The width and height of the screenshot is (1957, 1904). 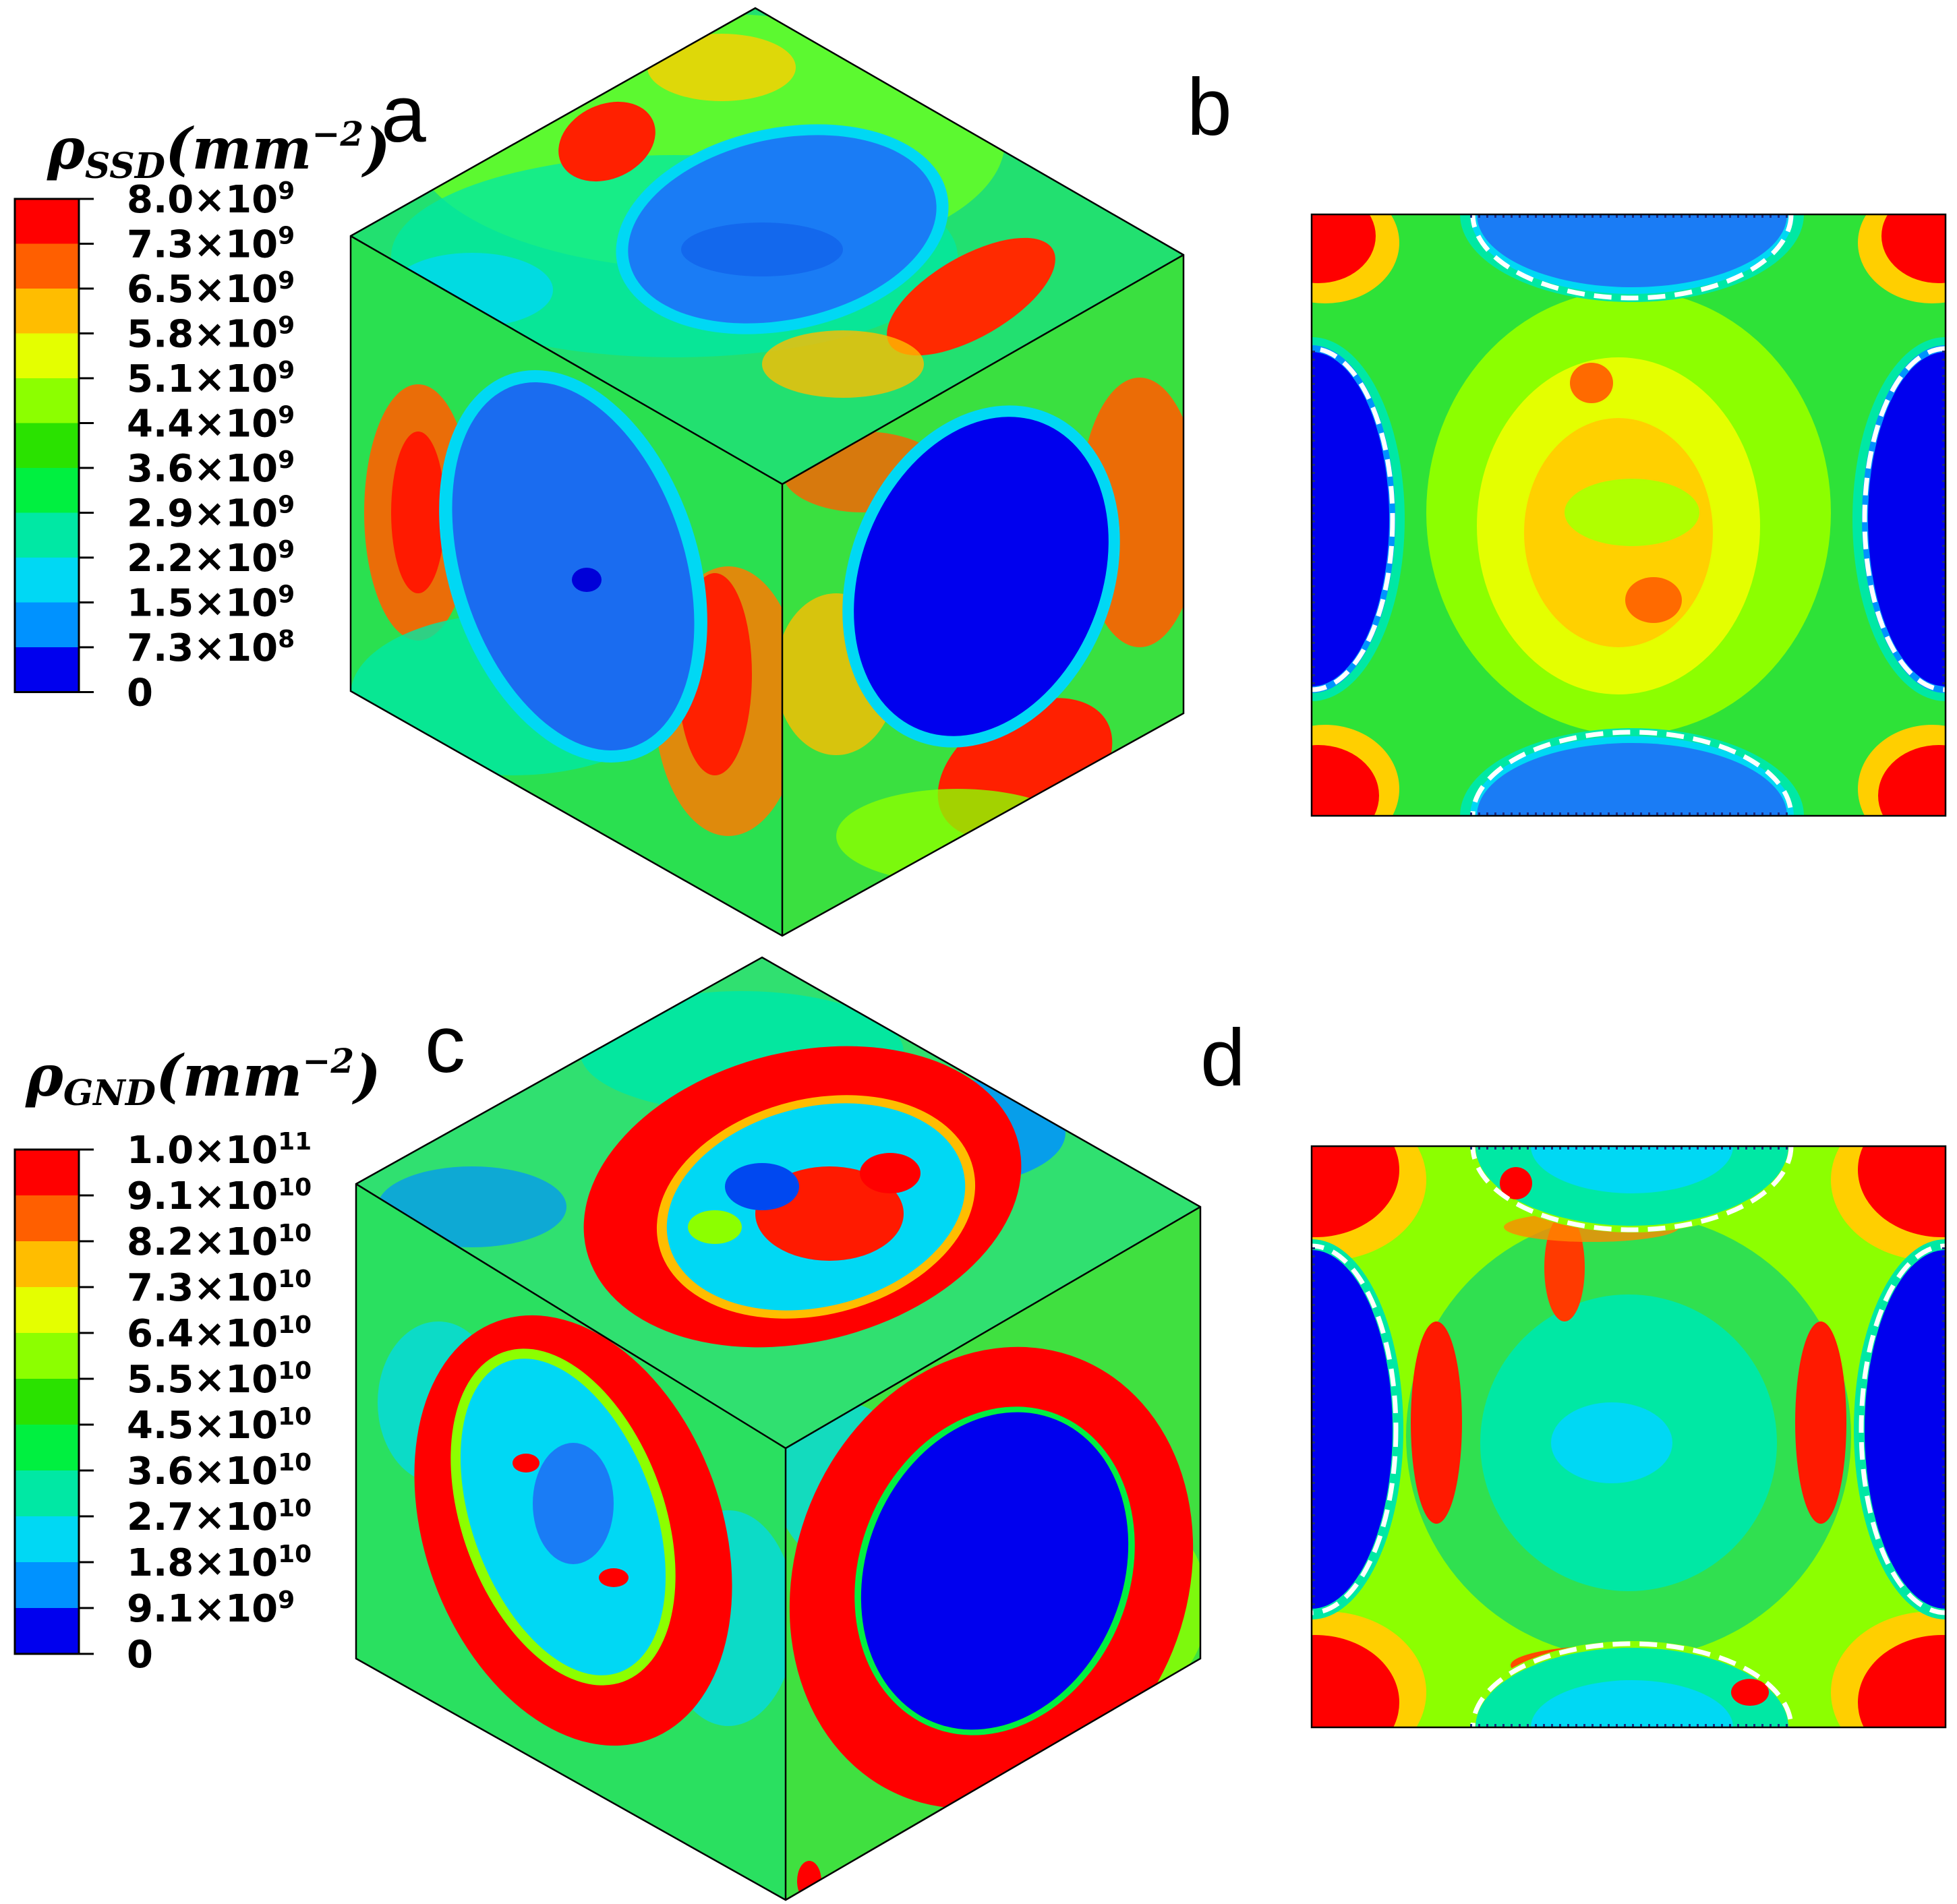 I want to click on legend-ssd-label-4: 5.1×109, so click(x=211, y=379).